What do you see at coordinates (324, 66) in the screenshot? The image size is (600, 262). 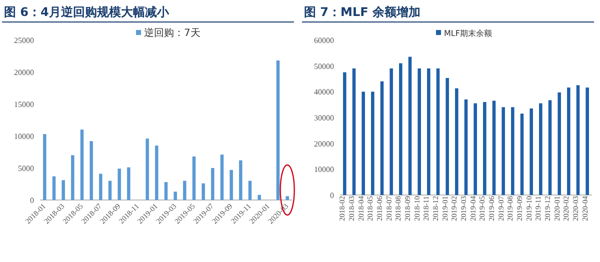 I see `y-tick-label: 50000` at bounding box center [324, 66].